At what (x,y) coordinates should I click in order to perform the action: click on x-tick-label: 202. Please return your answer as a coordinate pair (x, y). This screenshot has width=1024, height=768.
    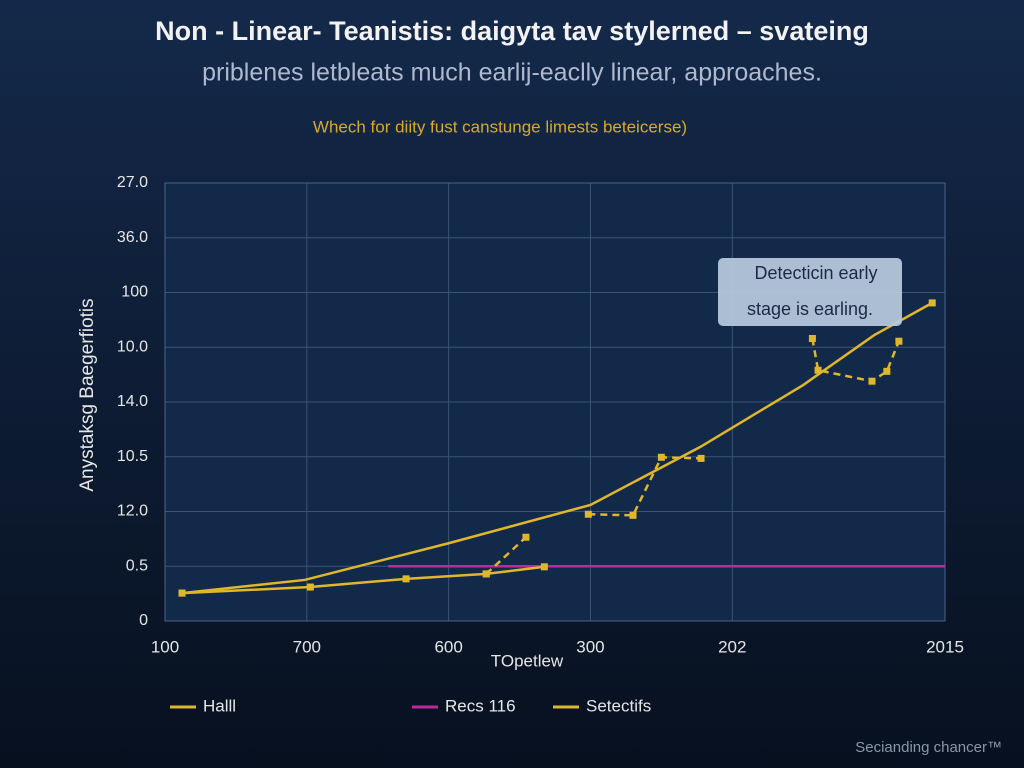
    Looking at the image, I should click on (732, 646).